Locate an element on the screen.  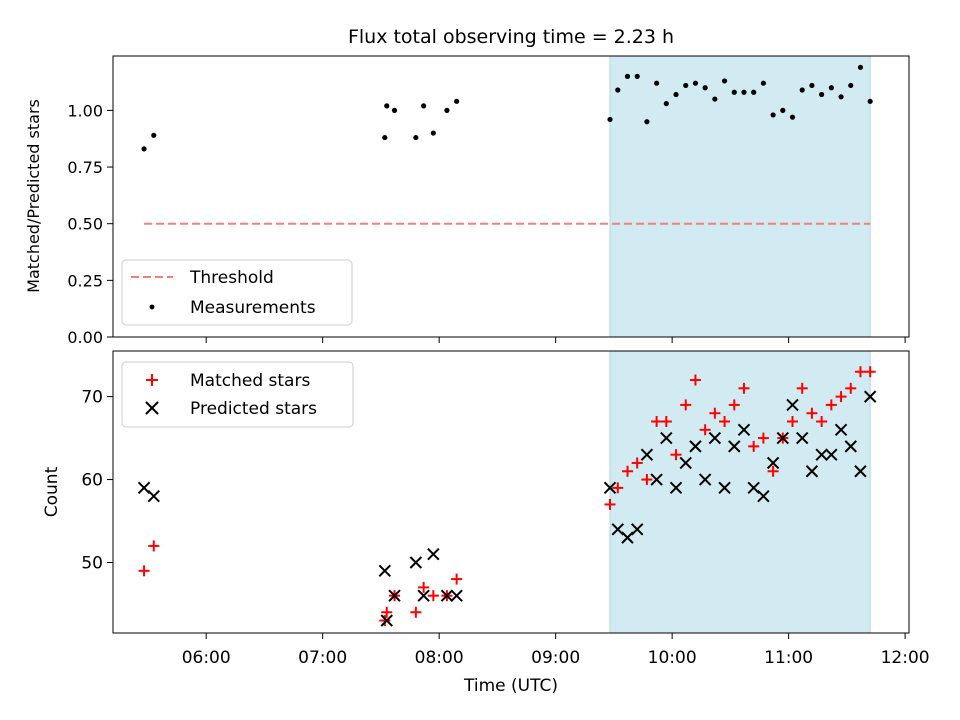
count-xtick-label: 12:00 is located at coordinates (905, 658).